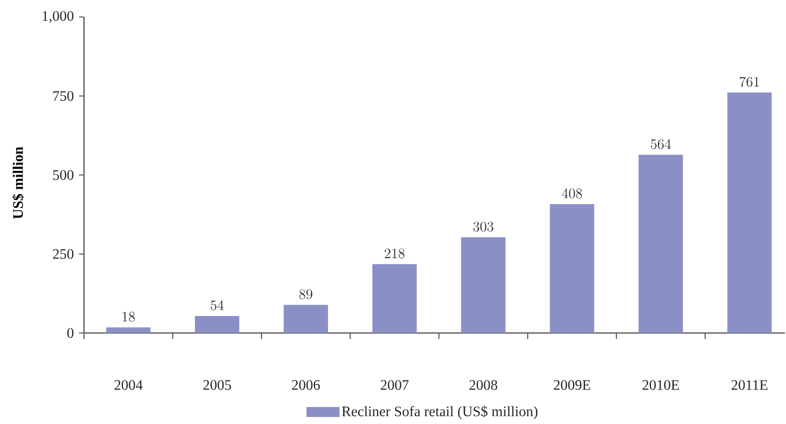 The width and height of the screenshot is (786, 424). I want to click on x-tick-label: 2005, so click(217, 385).